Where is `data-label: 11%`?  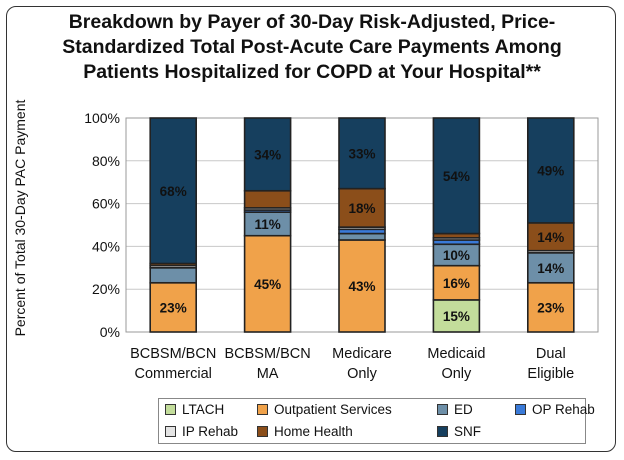 data-label: 11% is located at coordinates (267, 224).